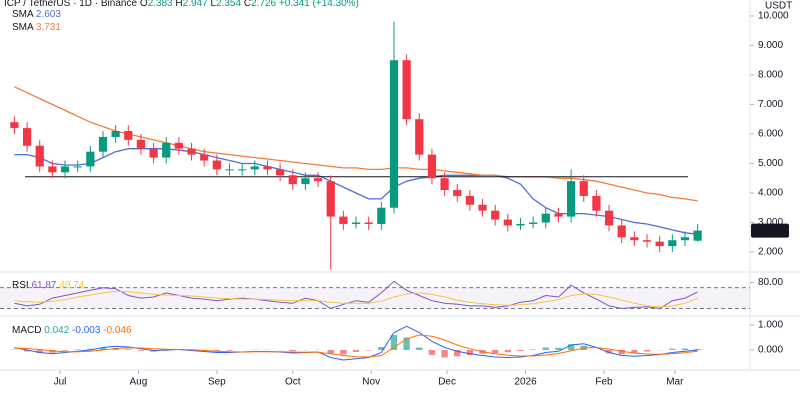 This screenshot has height=400, width=800. What do you see at coordinates (48, 14) in the screenshot?
I see `legend-value: 2.603` at bounding box center [48, 14].